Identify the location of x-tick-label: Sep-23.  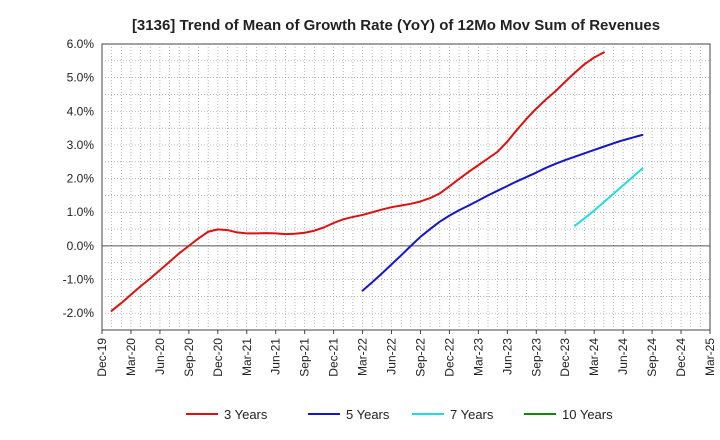
(536, 357).